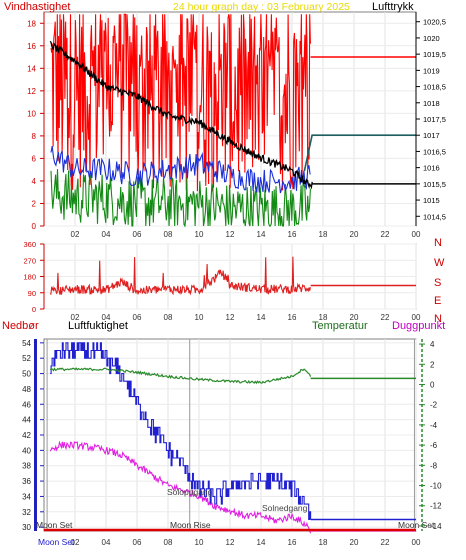 The height and width of the screenshot is (560, 466). I want to click on temperature-tick-label: -4, so click(434, 425).